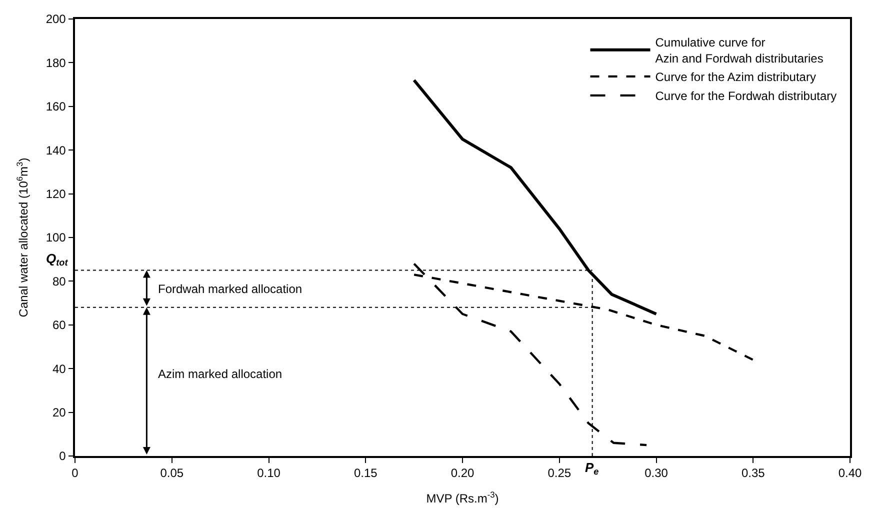 Image resolution: width=874 pixels, height=516 pixels. What do you see at coordinates (462, 473) in the screenshot?
I see `x-tick-label: 0.20` at bounding box center [462, 473].